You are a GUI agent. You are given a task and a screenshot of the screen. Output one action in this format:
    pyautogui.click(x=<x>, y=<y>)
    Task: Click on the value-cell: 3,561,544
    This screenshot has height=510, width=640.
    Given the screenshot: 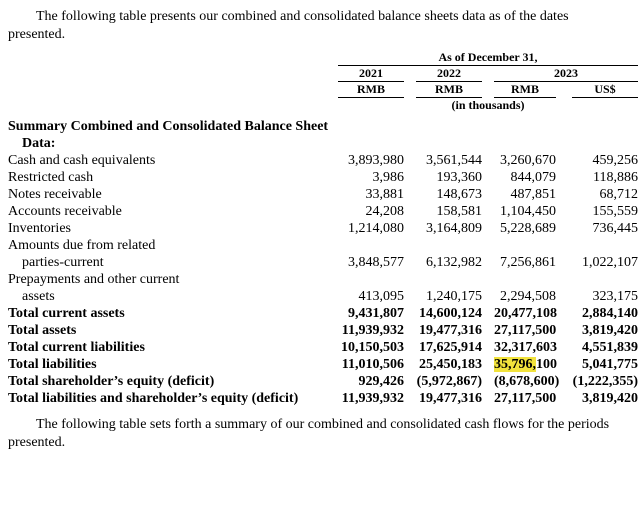 What is the action you would take?
    pyautogui.click(x=454, y=160)
    